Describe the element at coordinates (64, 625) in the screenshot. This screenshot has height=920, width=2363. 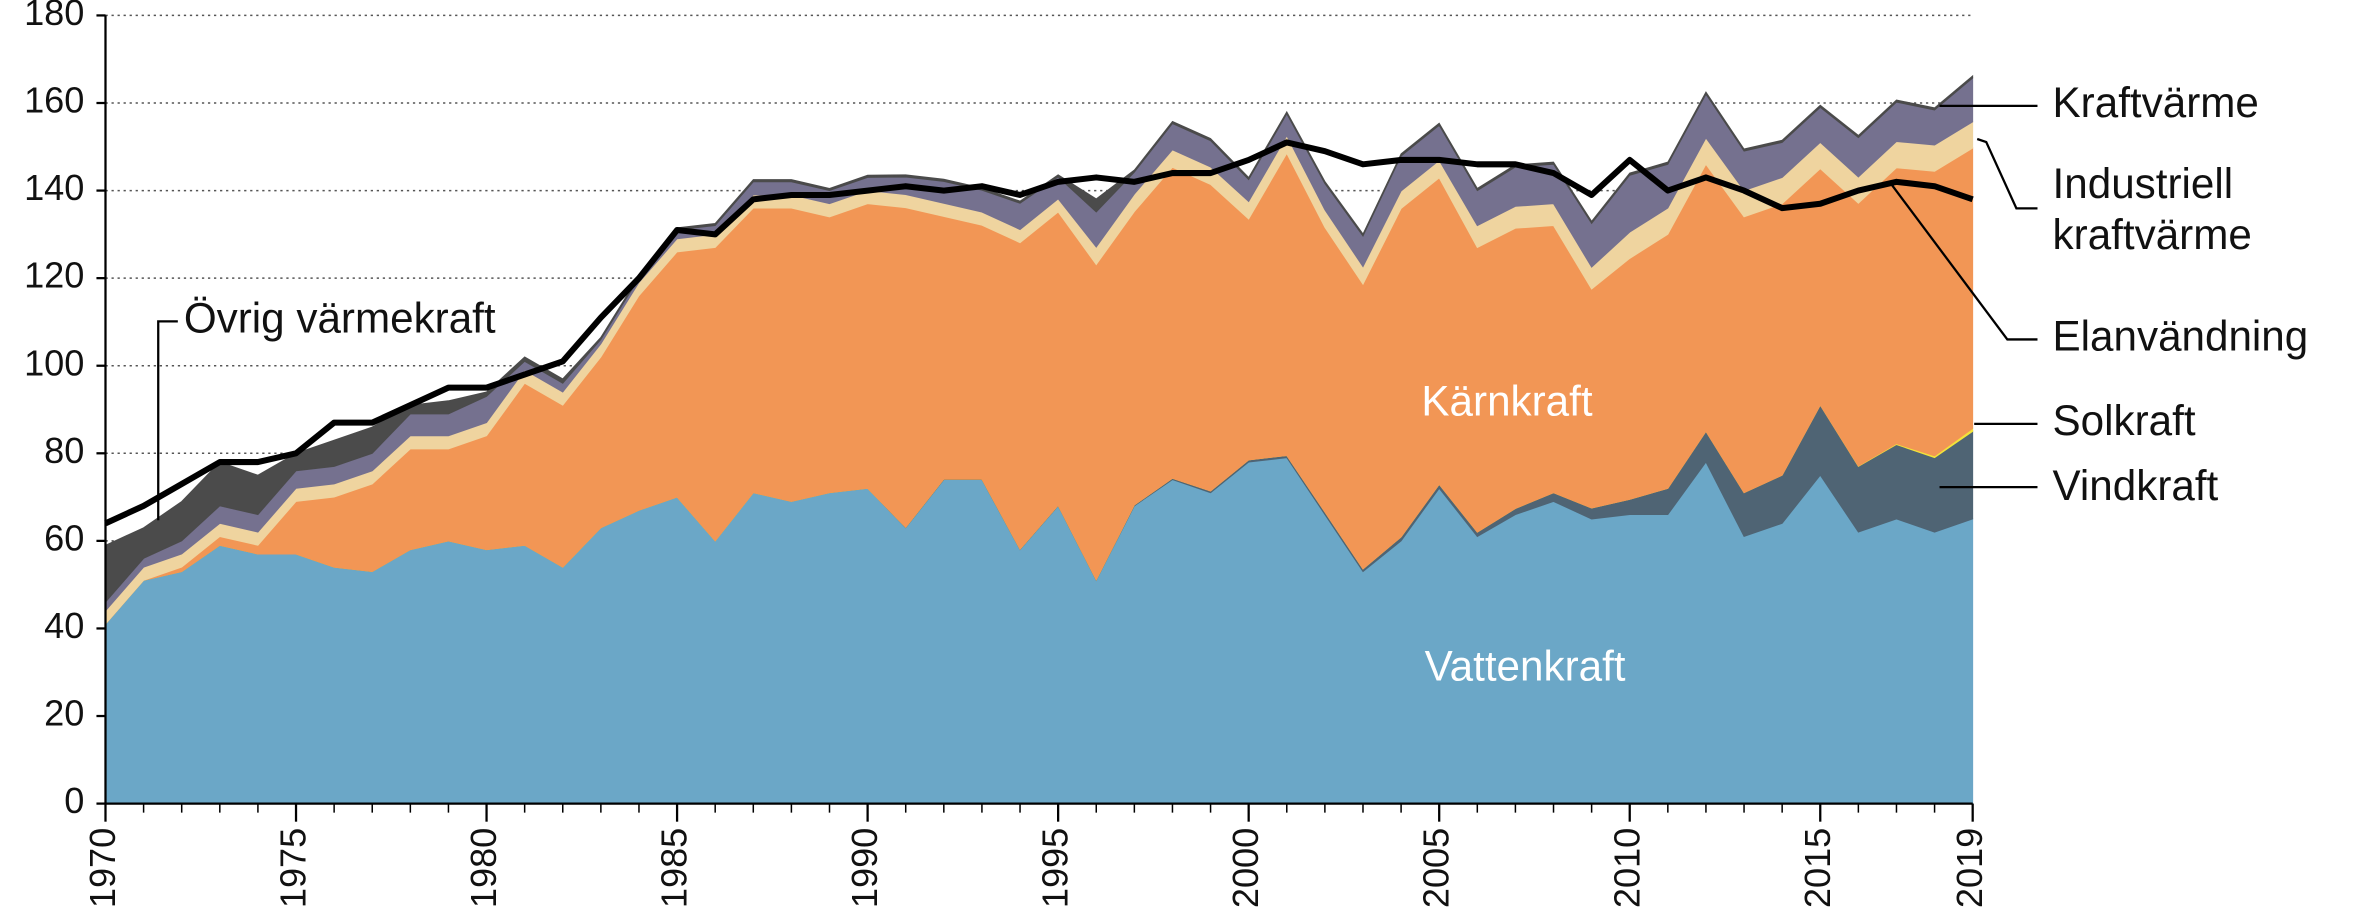
I see `y-tick-label: 40` at that location.